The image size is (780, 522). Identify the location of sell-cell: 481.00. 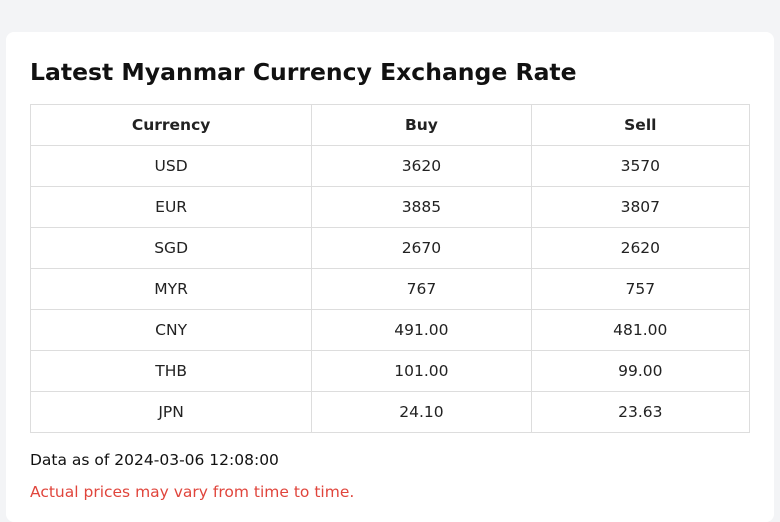
(640, 330).